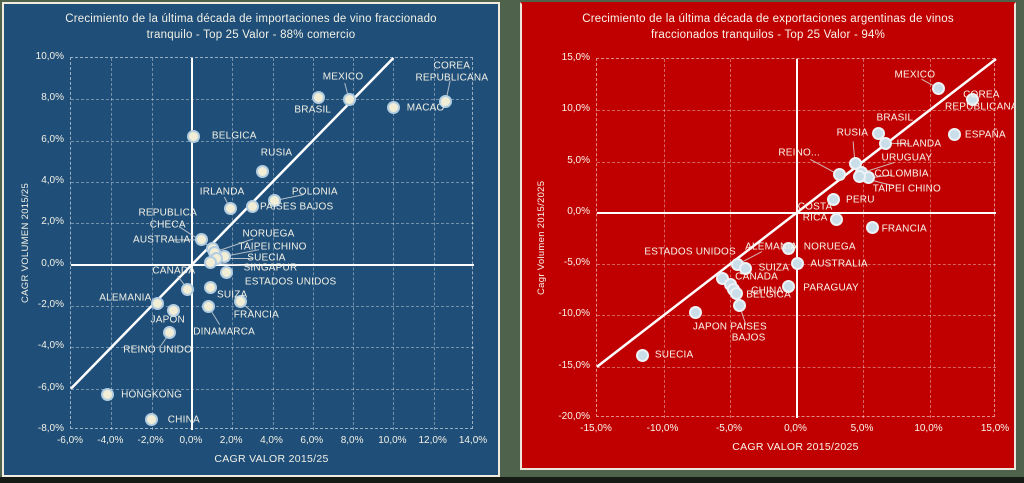 The image size is (1024, 483). Describe the element at coordinates (795, 447) in the screenshot. I see `exports-x-axis-label: CAGR VALOR 2015/2025` at that location.